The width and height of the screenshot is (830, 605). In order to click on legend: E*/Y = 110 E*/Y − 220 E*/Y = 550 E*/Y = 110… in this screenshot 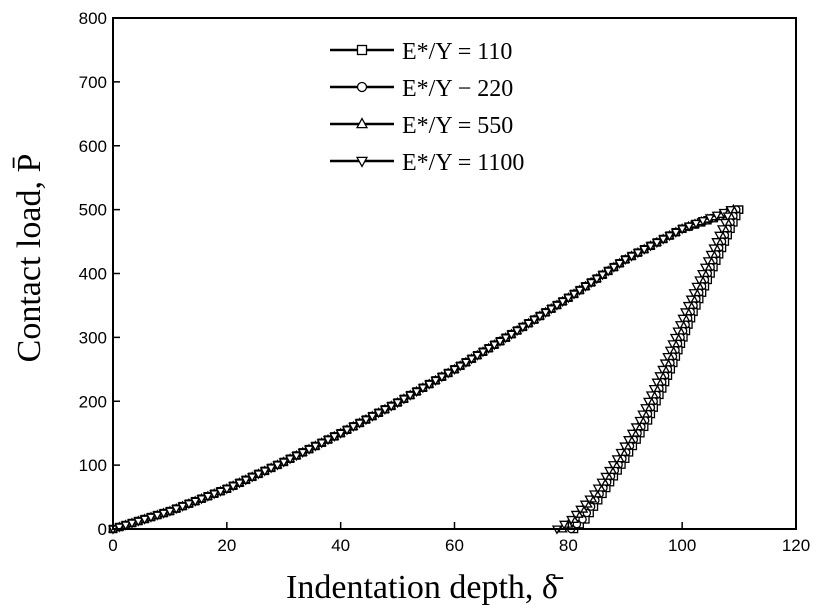, I will do `click(427, 107)`.